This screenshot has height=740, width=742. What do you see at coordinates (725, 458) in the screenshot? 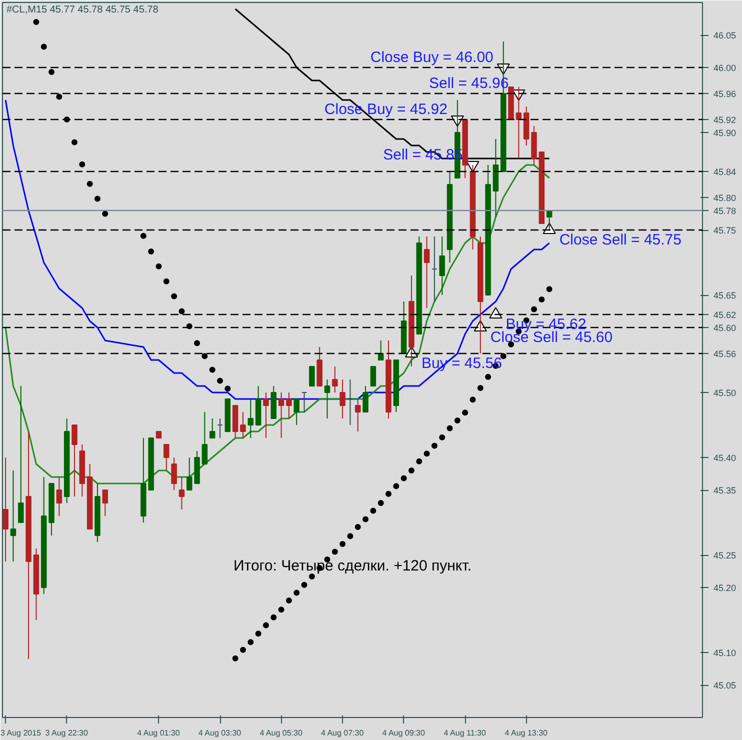
I see `y-tick-label: 45.40` at bounding box center [725, 458].